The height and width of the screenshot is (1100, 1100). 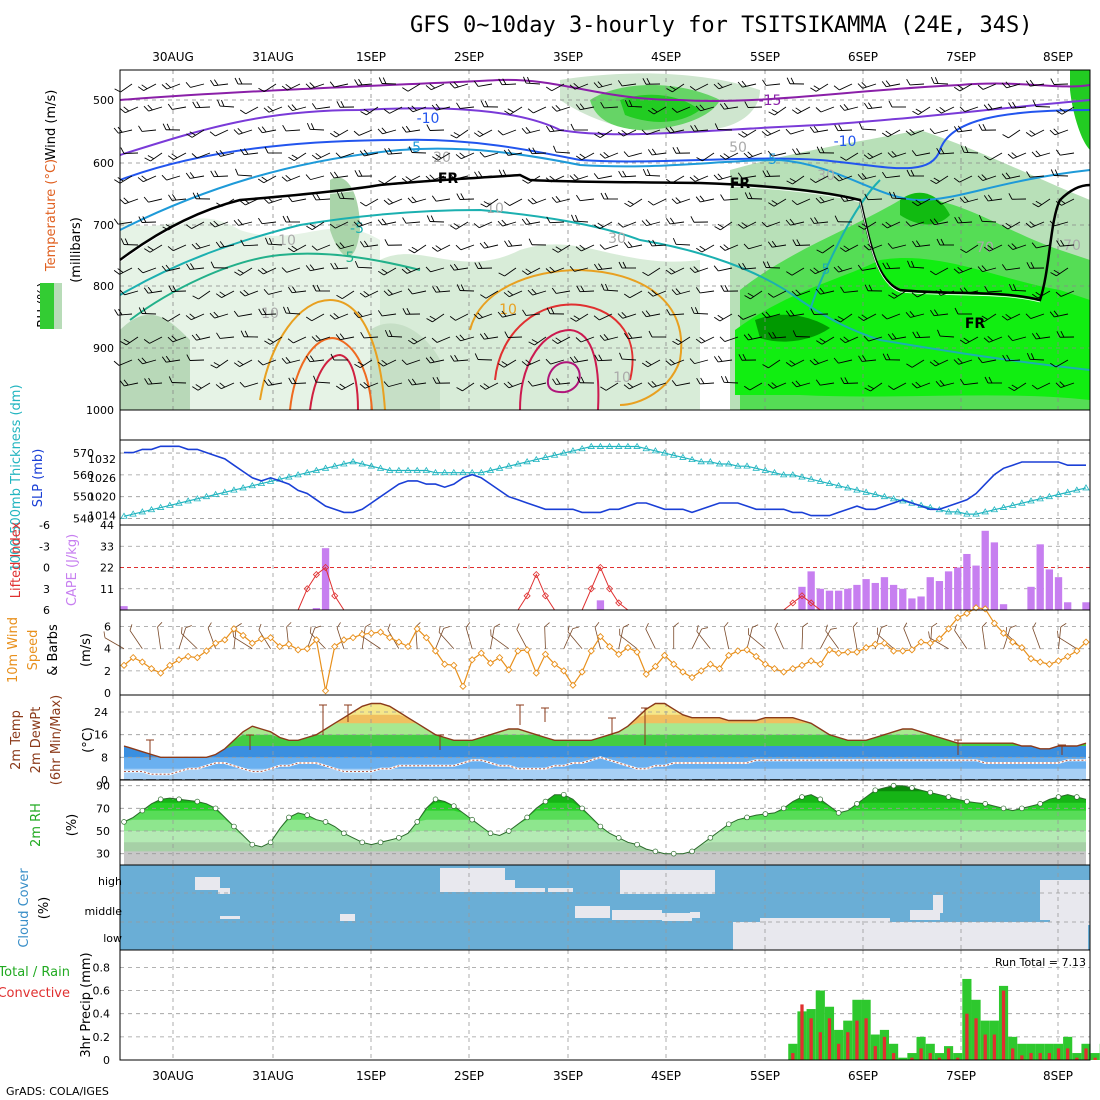 What do you see at coordinates (508, 310) in the screenshot?
I see `contour-label: 10` at bounding box center [508, 310].